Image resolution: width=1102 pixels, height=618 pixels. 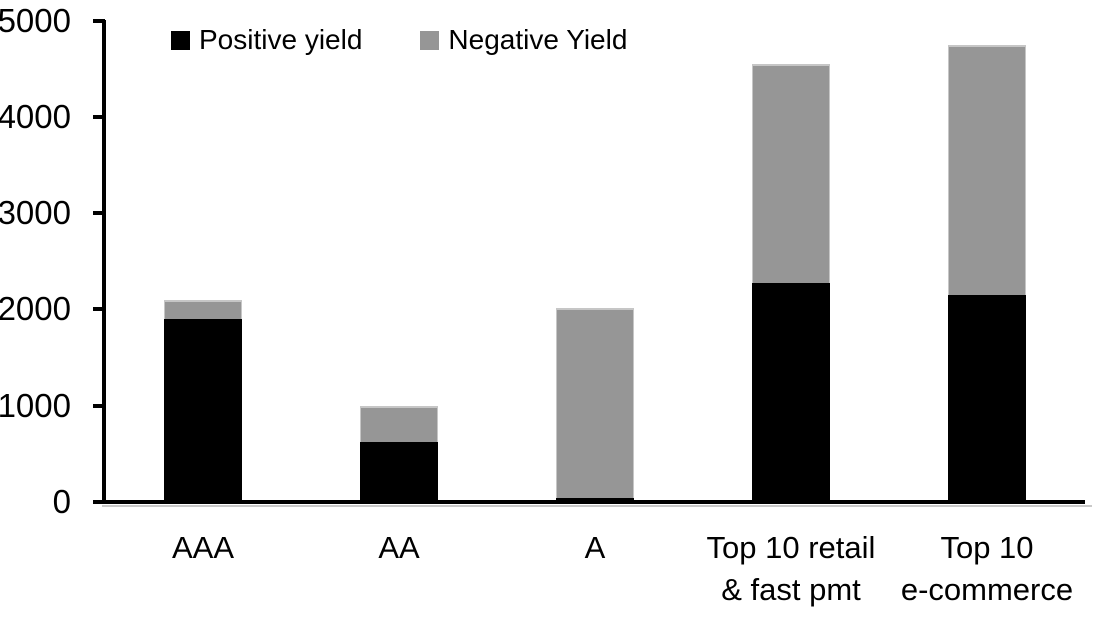 I want to click on bar-top-10-e-commerce, so click(x=987, y=273).